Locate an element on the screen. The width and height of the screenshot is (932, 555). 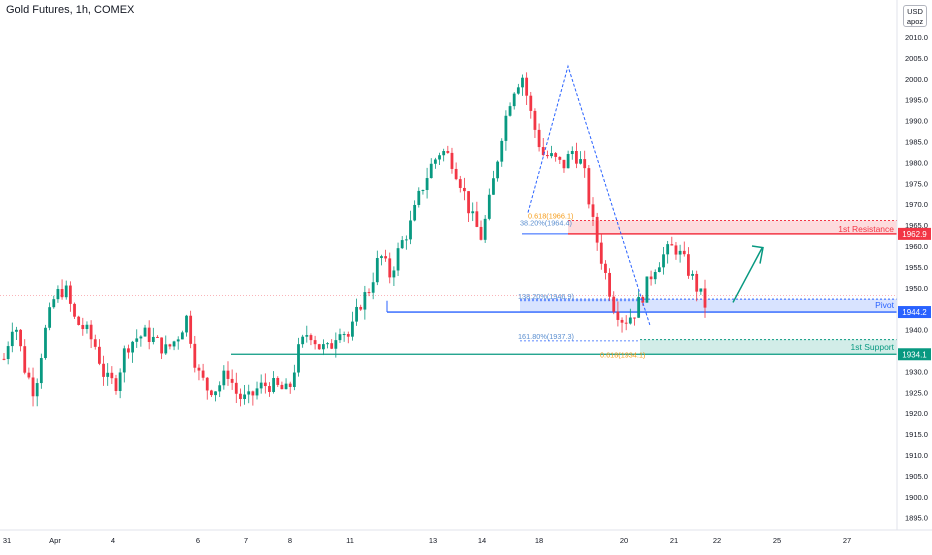
price-label-tag is located at coordinates (914, 354).